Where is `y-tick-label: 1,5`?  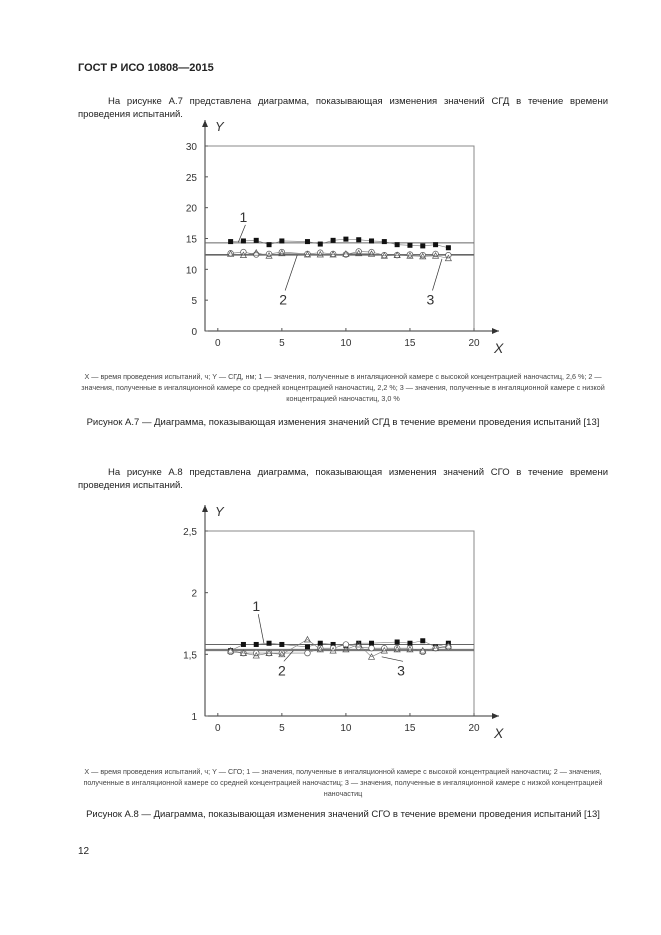 y-tick-label: 1,5 is located at coordinates (190, 655).